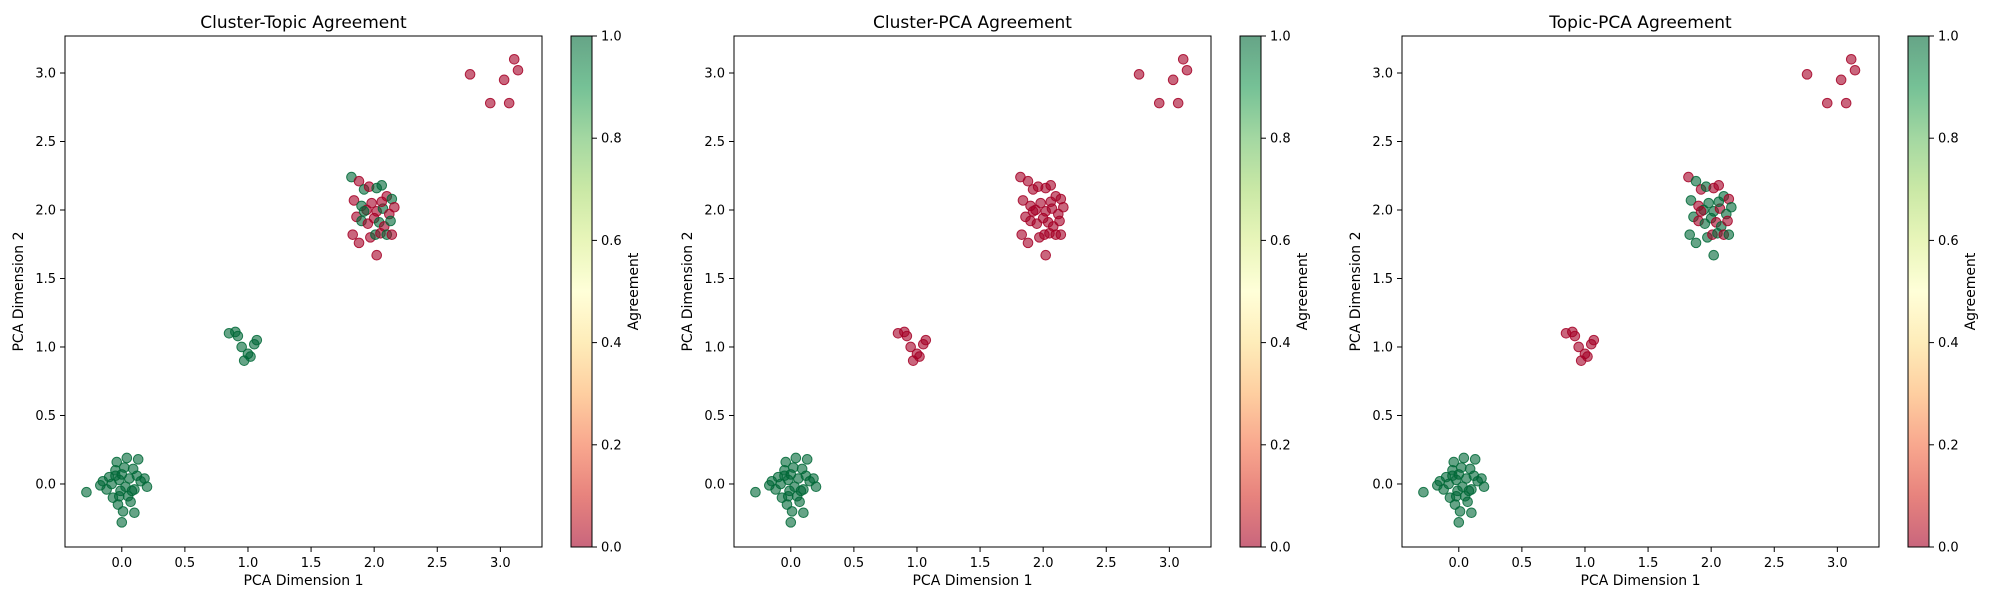 This screenshot has width=2000, height=600. Describe the element at coordinates (790, 563) in the screenshot. I see `x-tick-label: 0.0` at that location.